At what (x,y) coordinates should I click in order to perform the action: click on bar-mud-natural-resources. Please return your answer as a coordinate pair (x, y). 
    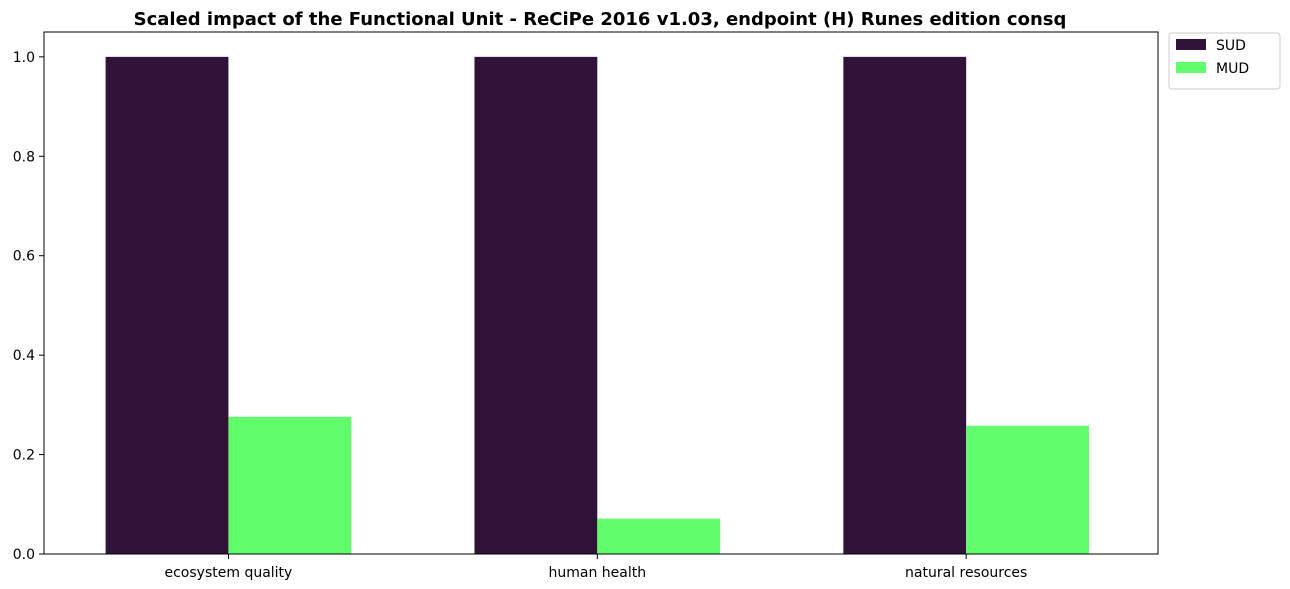
    Looking at the image, I should click on (1028, 489).